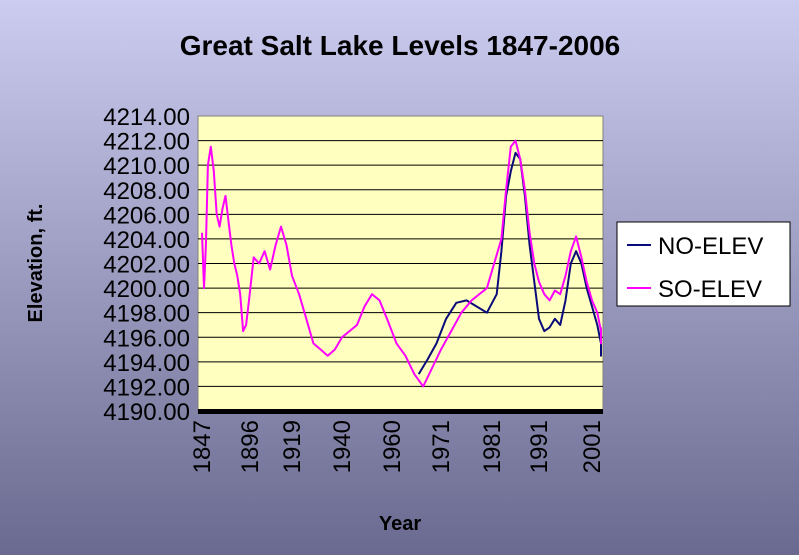  What do you see at coordinates (202, 446) in the screenshot?
I see `x-tick-label: 1847` at bounding box center [202, 446].